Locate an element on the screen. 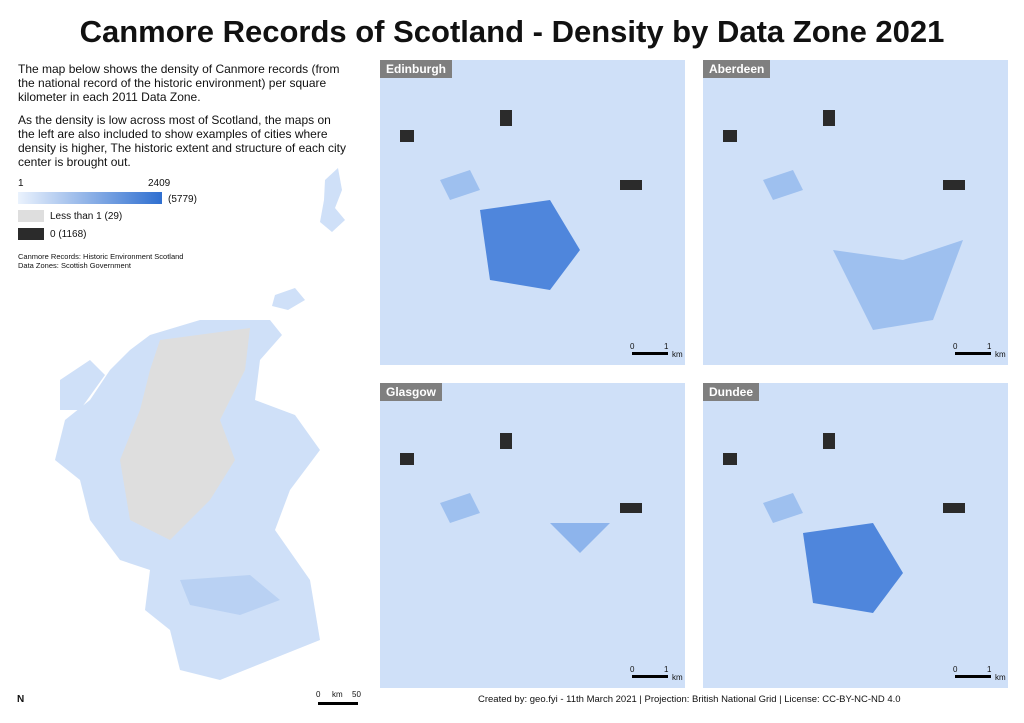 The image size is (1024, 723). legend-max: 2409 is located at coordinates (159, 183).